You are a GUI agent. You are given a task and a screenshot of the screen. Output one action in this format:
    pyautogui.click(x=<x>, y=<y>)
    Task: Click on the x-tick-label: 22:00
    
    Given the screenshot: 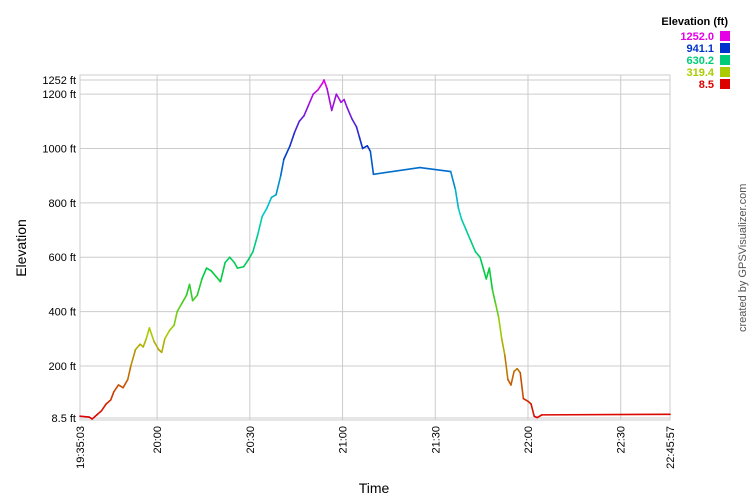 What is the action you would take?
    pyautogui.click(x=529, y=440)
    